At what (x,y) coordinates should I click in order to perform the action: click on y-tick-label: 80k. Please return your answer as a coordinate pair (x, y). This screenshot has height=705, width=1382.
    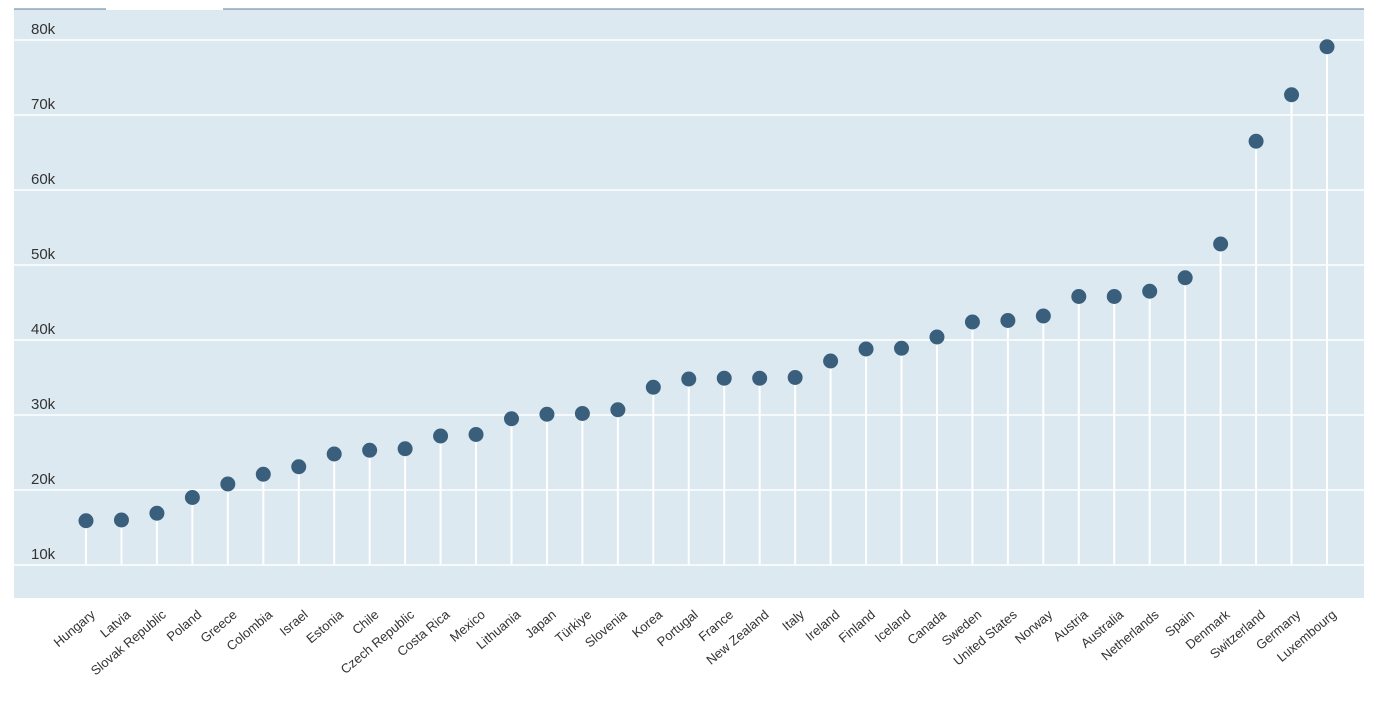
    Looking at the image, I should click on (43, 29).